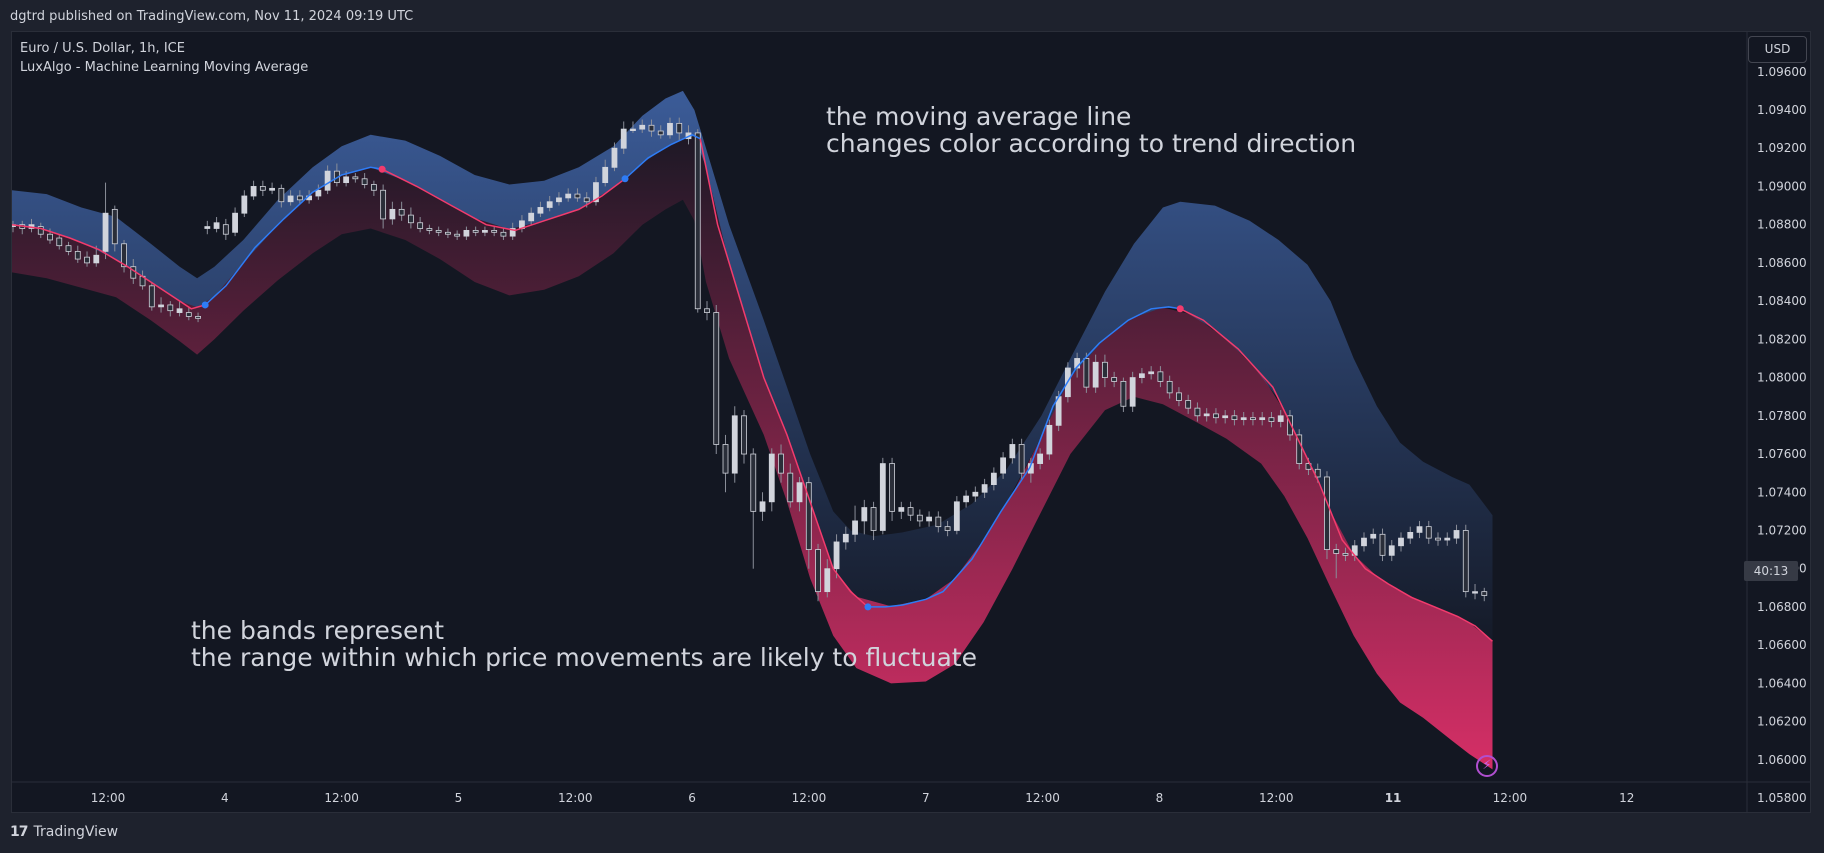 The width and height of the screenshot is (1824, 853). What do you see at coordinates (1782, 72) in the screenshot?
I see `y-tick-label: 1.09600` at bounding box center [1782, 72].